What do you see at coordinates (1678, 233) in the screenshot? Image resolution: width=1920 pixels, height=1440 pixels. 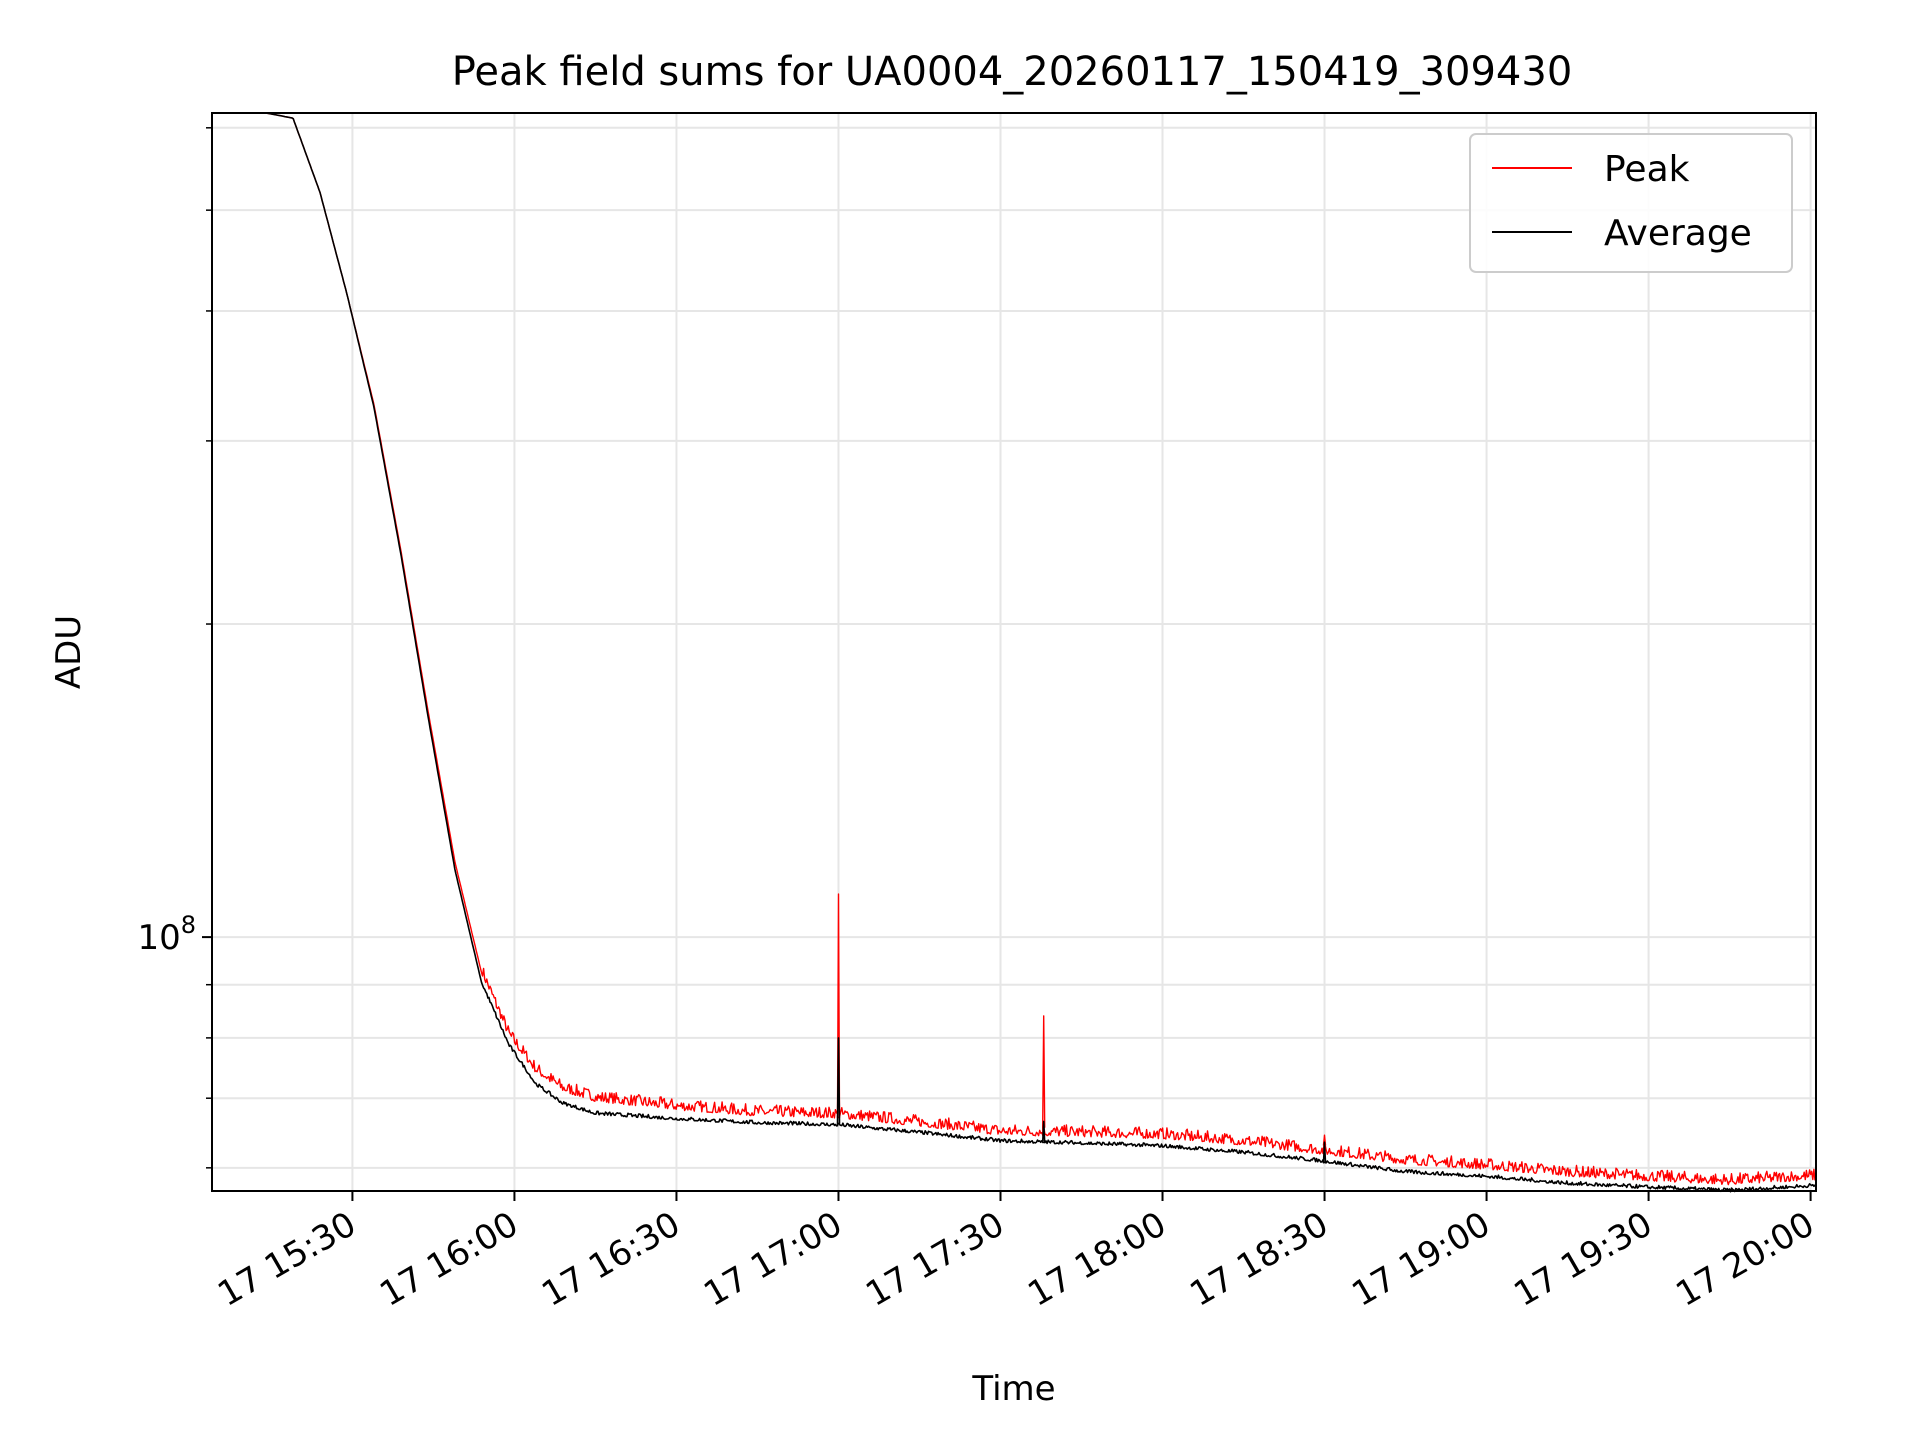 I see `legend-label-average: Average` at bounding box center [1678, 233].